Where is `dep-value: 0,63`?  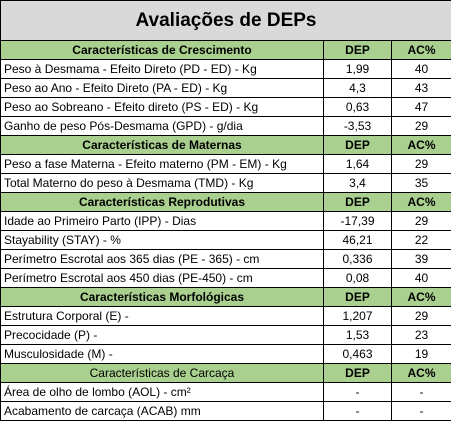 dep-value: 0,63 is located at coordinates (357, 107).